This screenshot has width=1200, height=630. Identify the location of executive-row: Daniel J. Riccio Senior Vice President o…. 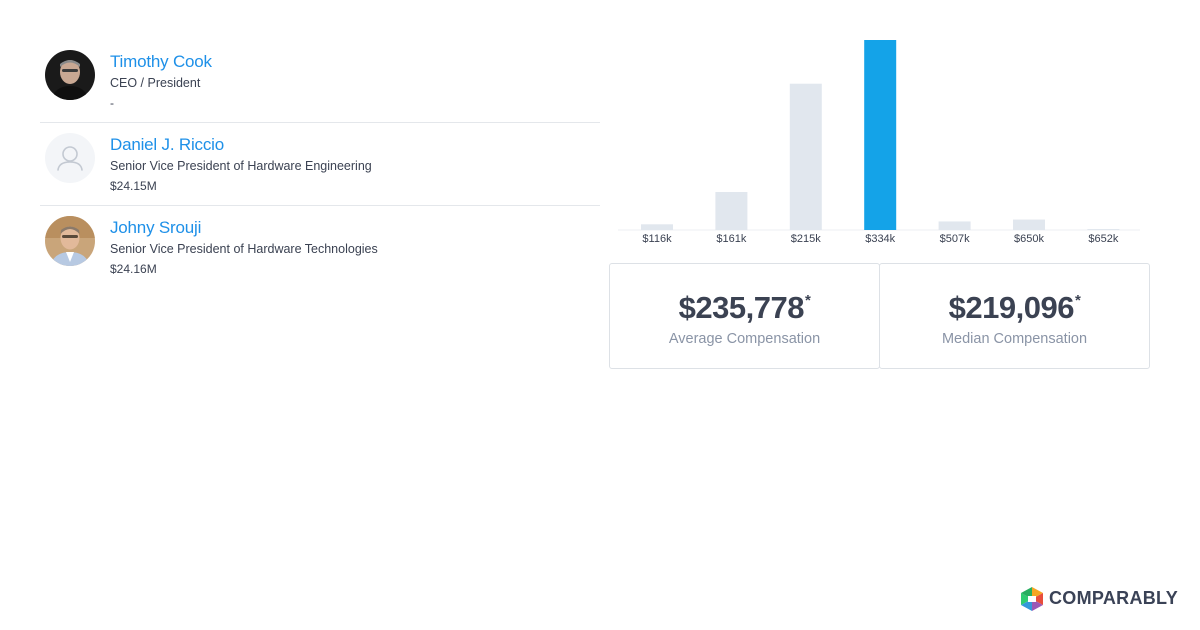
(320, 164).